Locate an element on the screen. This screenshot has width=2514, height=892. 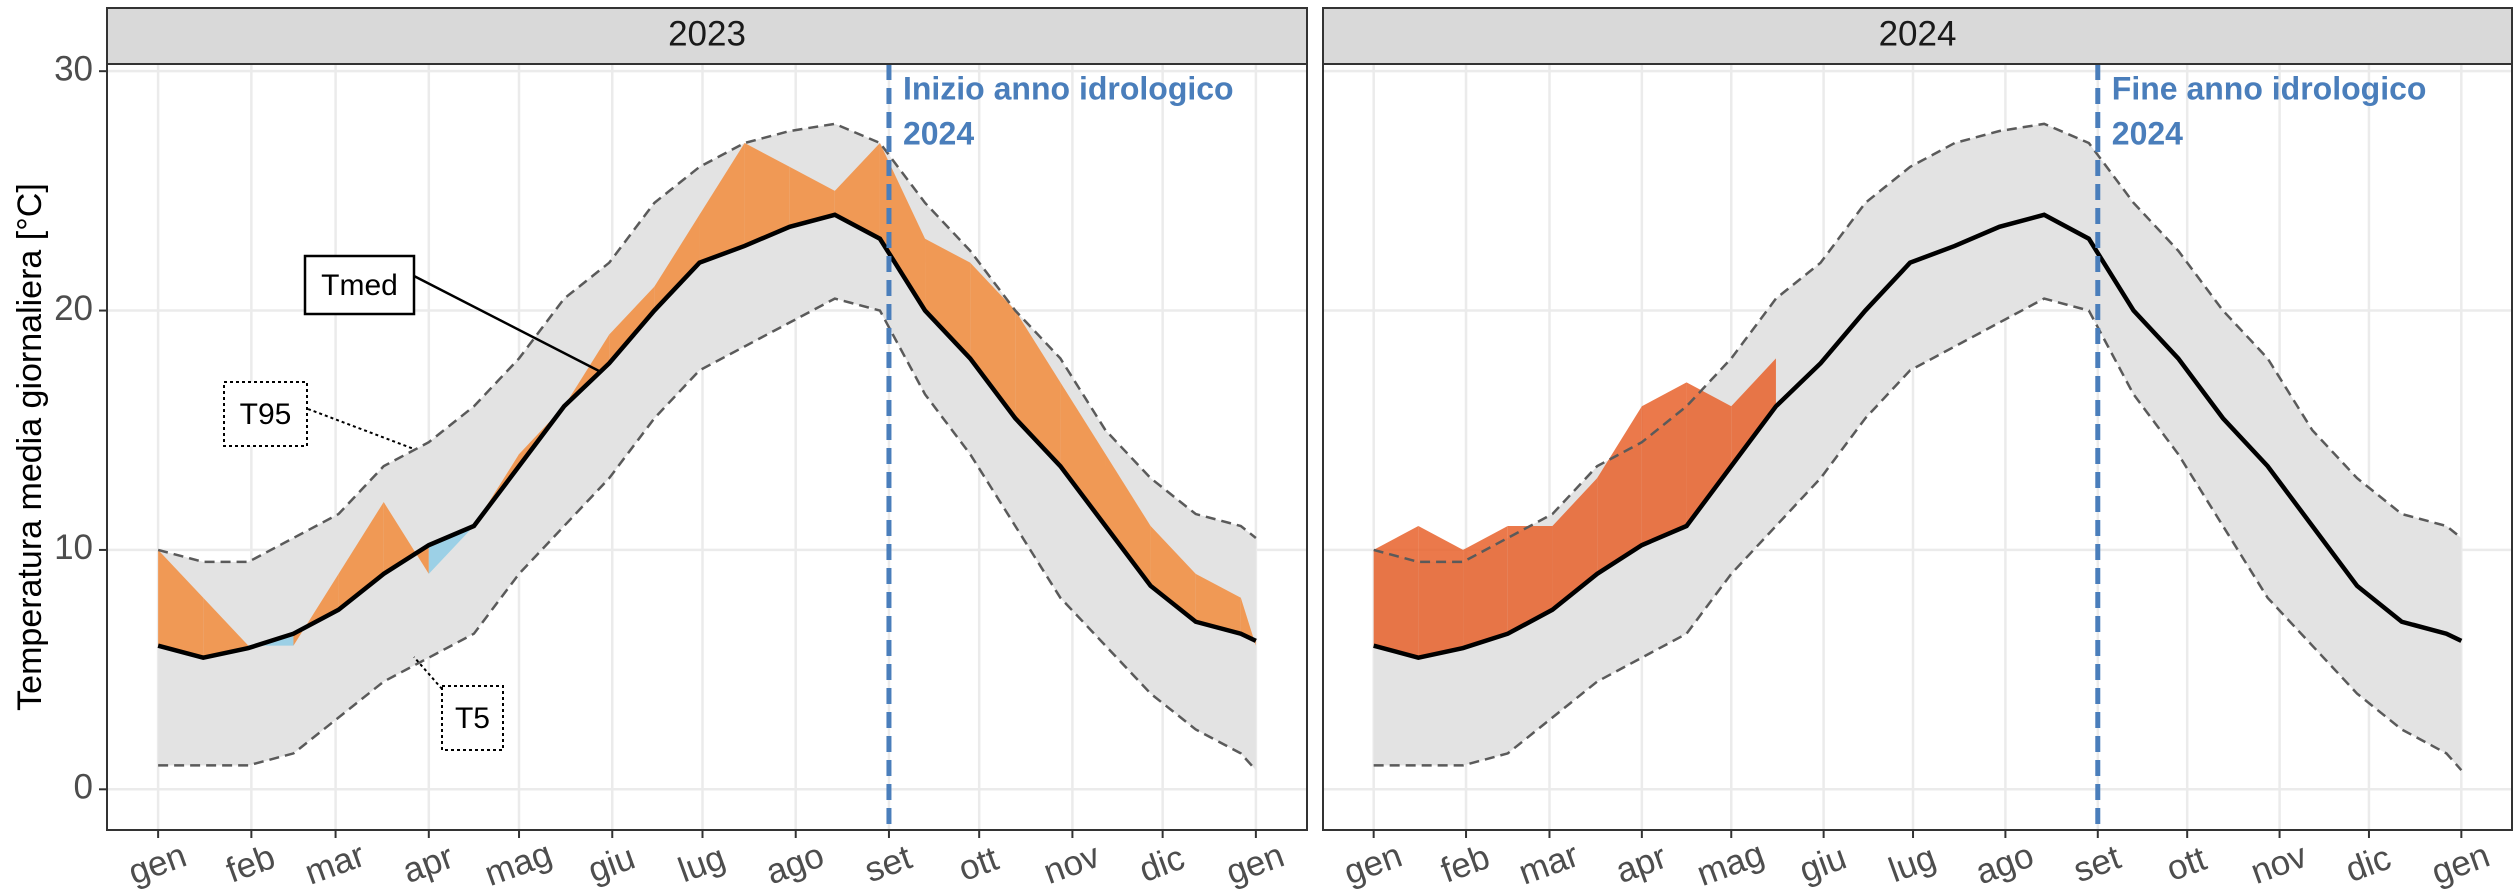
y-tick-label: 20 is located at coordinates (73, 308).